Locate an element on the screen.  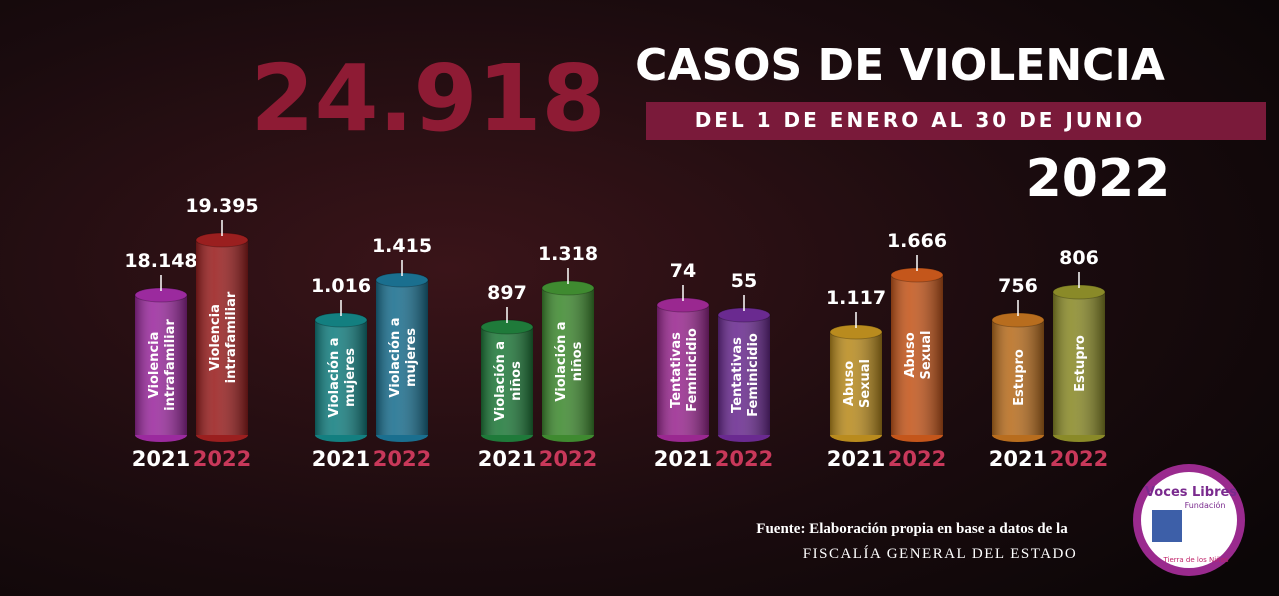
value-label: 19.395 is located at coordinates (221, 206).